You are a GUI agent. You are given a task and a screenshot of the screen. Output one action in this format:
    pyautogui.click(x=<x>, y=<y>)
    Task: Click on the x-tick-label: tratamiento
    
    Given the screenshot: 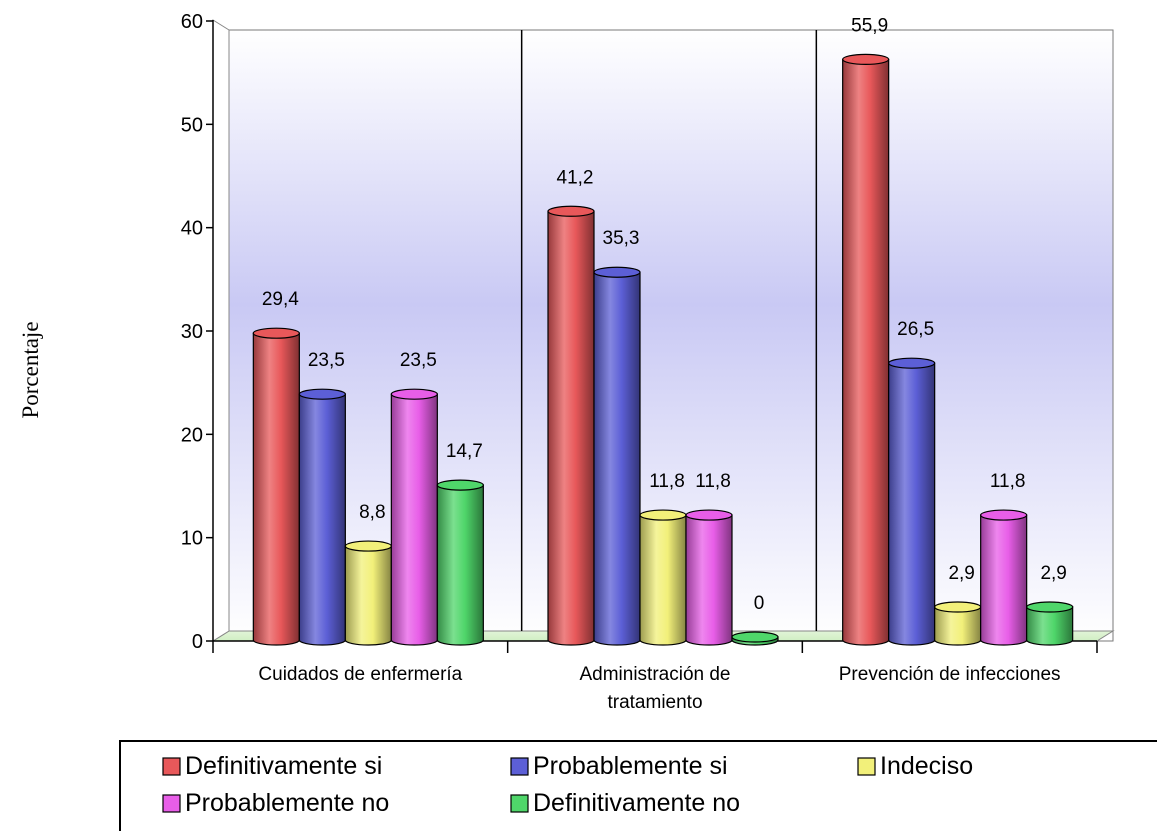 What is the action you would take?
    pyautogui.click(x=654, y=702)
    